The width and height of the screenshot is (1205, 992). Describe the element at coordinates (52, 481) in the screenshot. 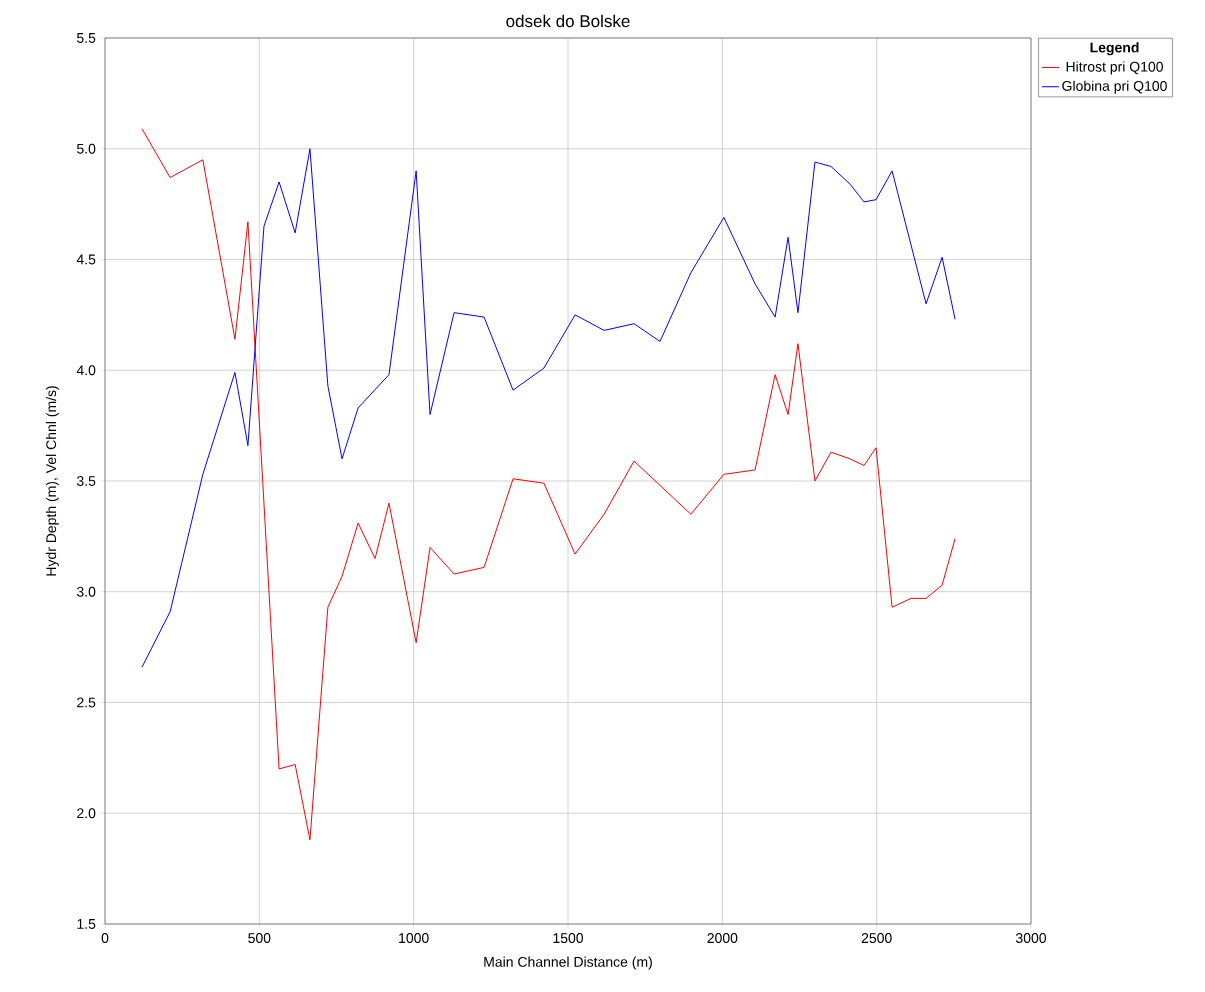

I see `y-axis-title: Hydr Depth (m), Vel Chnl (m/s)` at that location.